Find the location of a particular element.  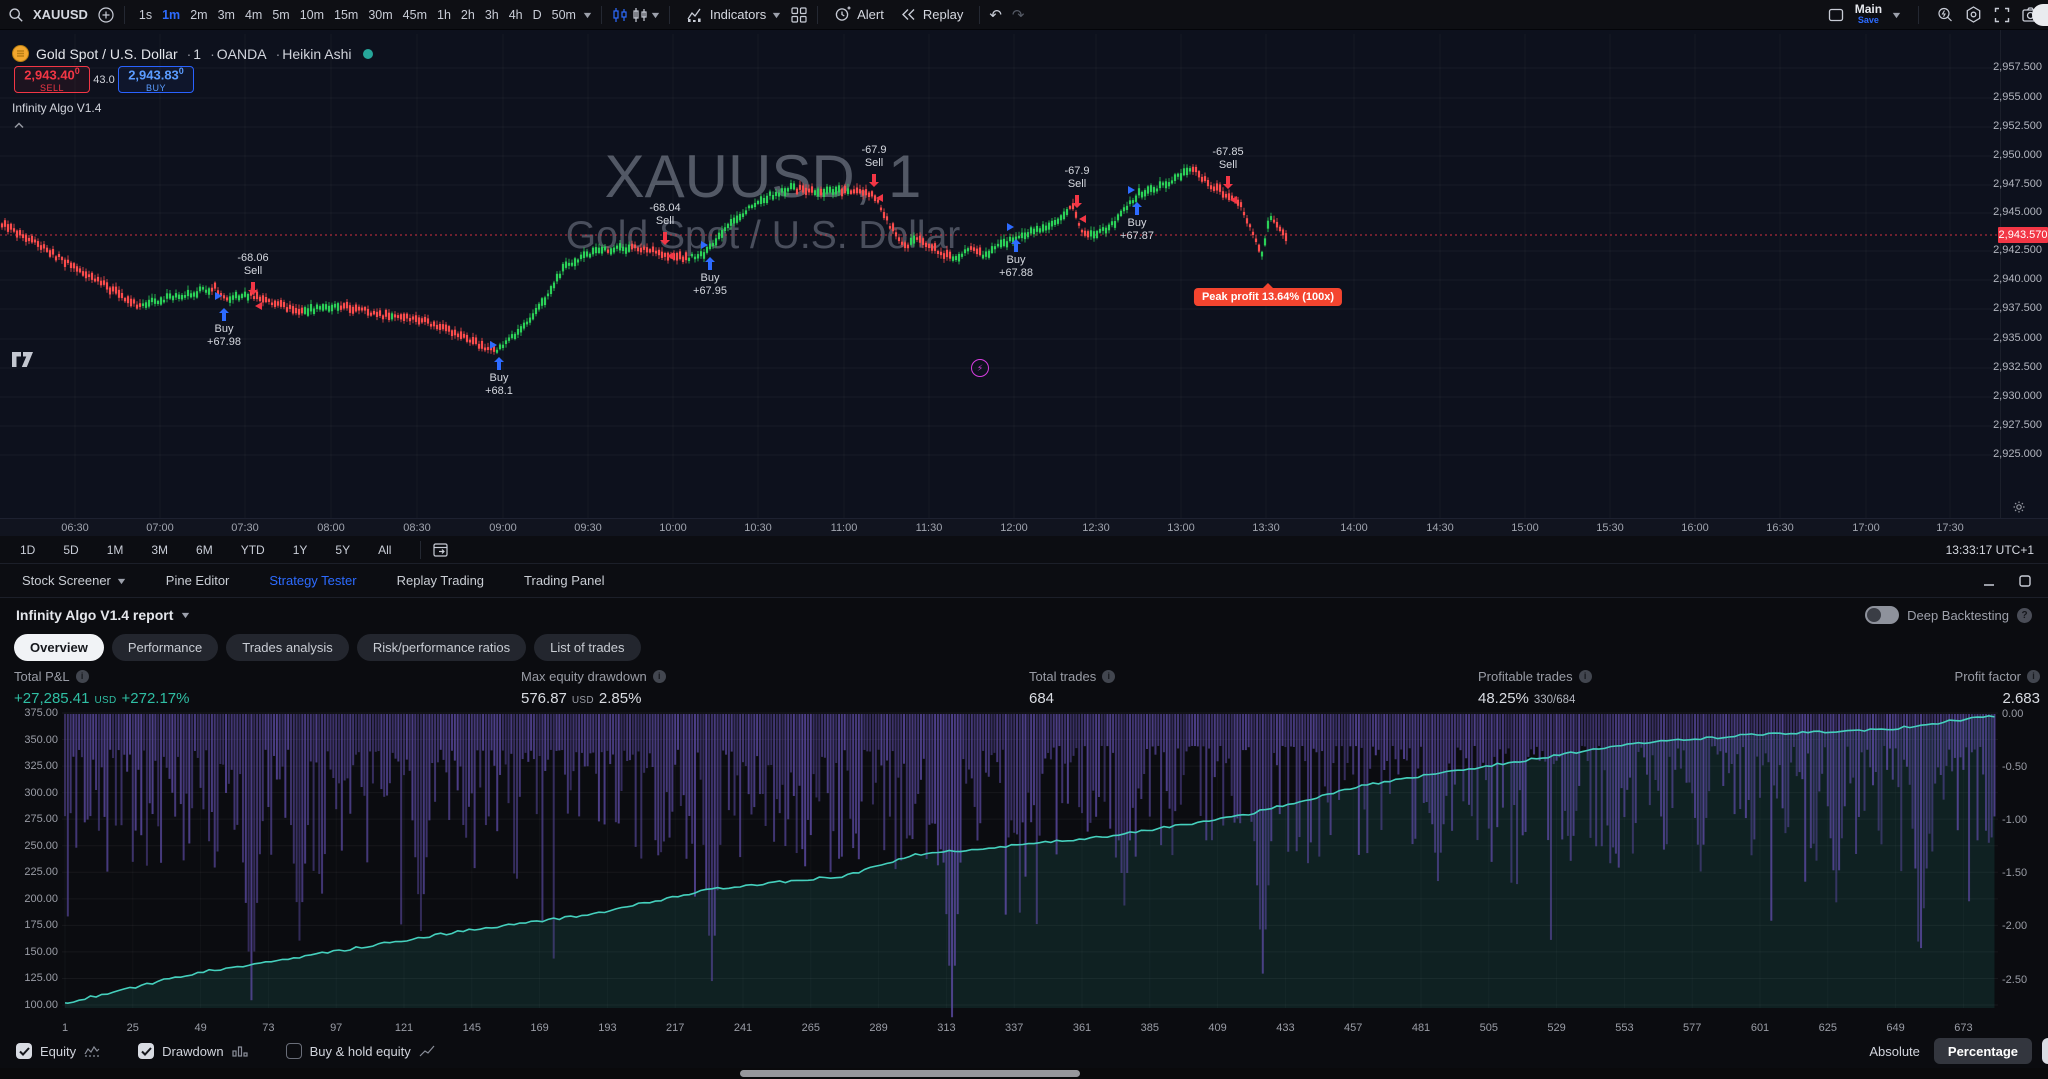

range-button-1y: 1Y is located at coordinates (300, 550).